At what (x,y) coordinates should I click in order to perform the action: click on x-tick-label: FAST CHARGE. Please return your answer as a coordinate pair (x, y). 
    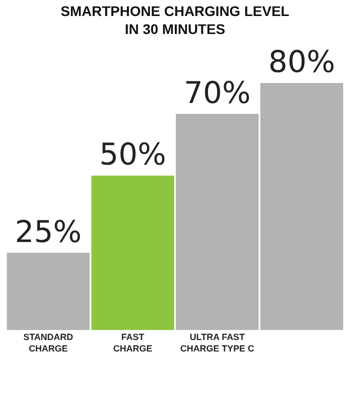
    Looking at the image, I should click on (132, 343).